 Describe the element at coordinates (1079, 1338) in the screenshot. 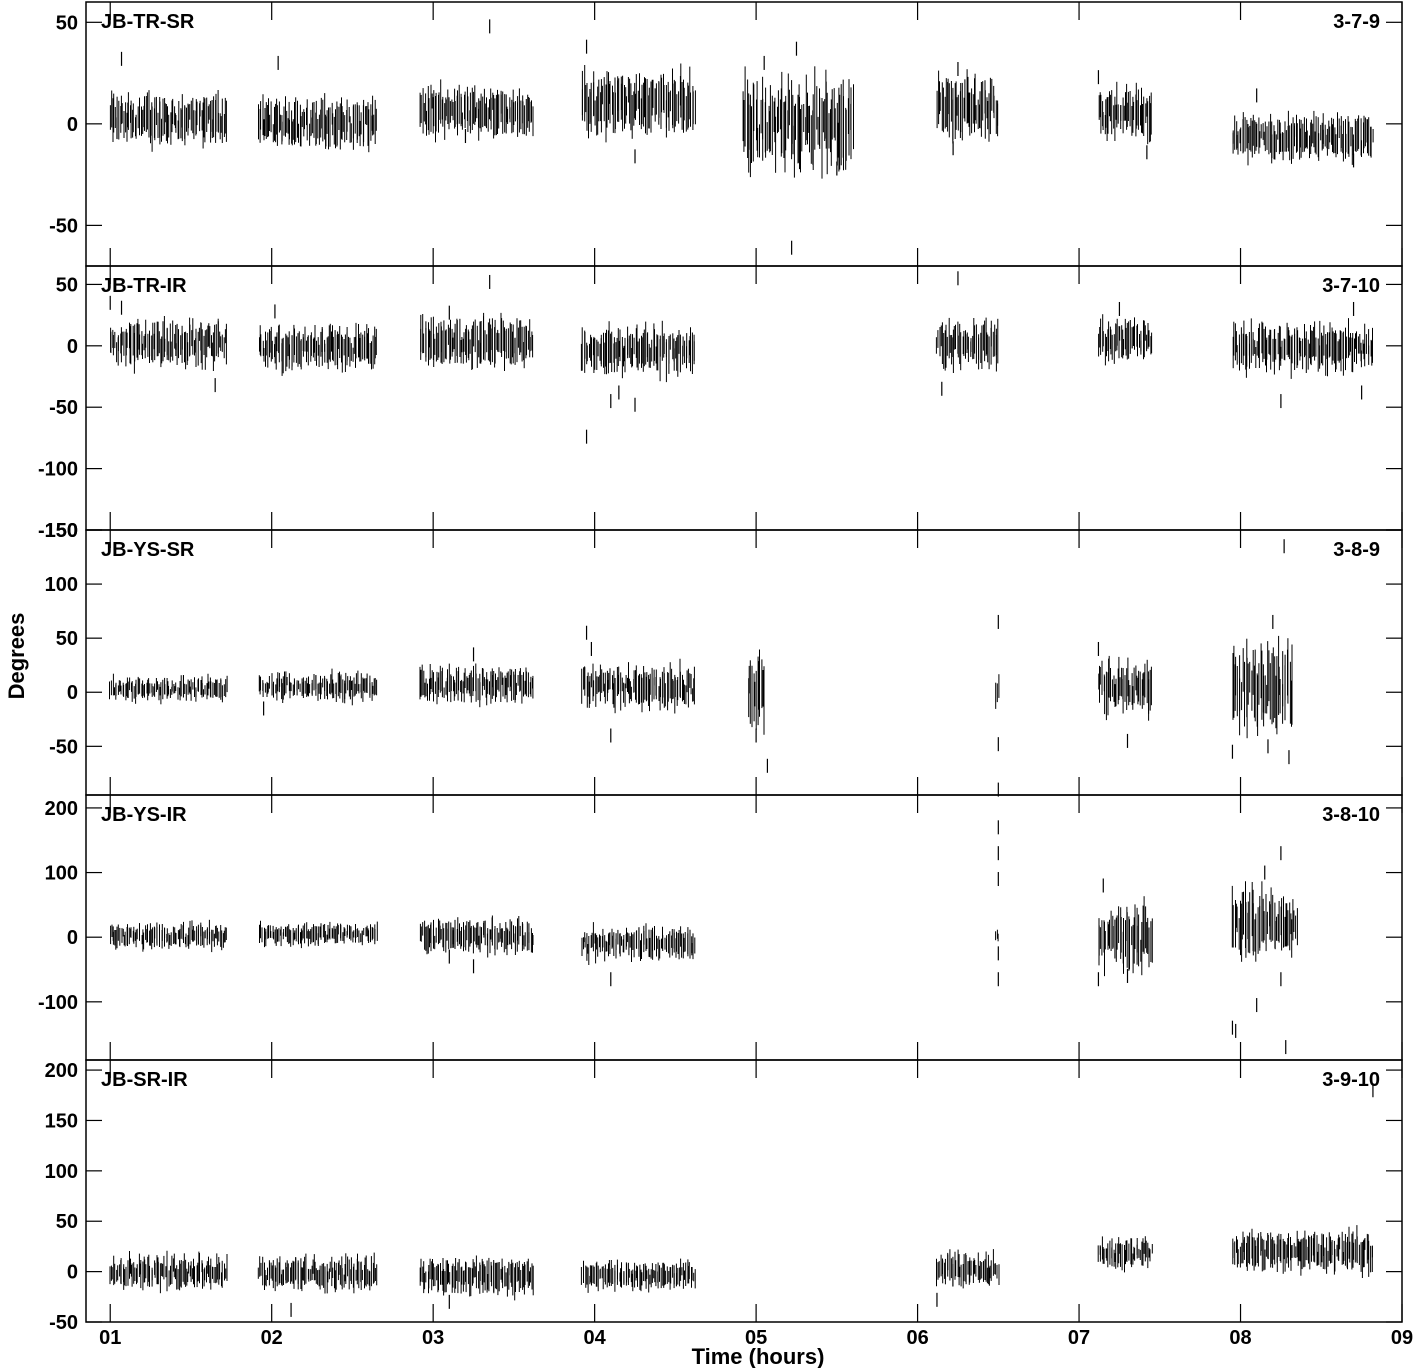

I see `x-tick-label: 07` at that location.